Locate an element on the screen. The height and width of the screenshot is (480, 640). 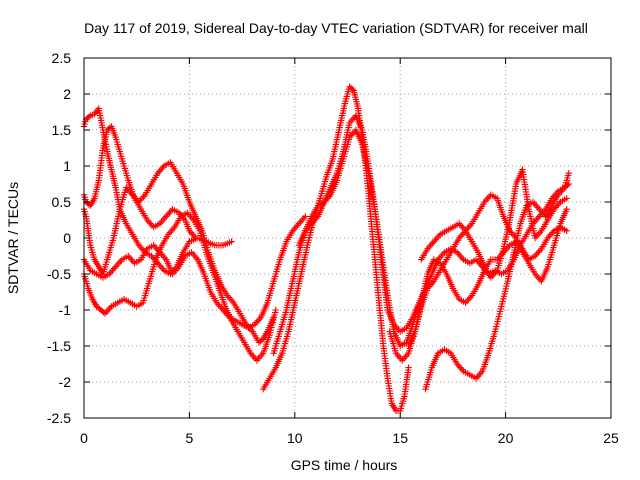
x-tick-label: 0 is located at coordinates (84, 438).